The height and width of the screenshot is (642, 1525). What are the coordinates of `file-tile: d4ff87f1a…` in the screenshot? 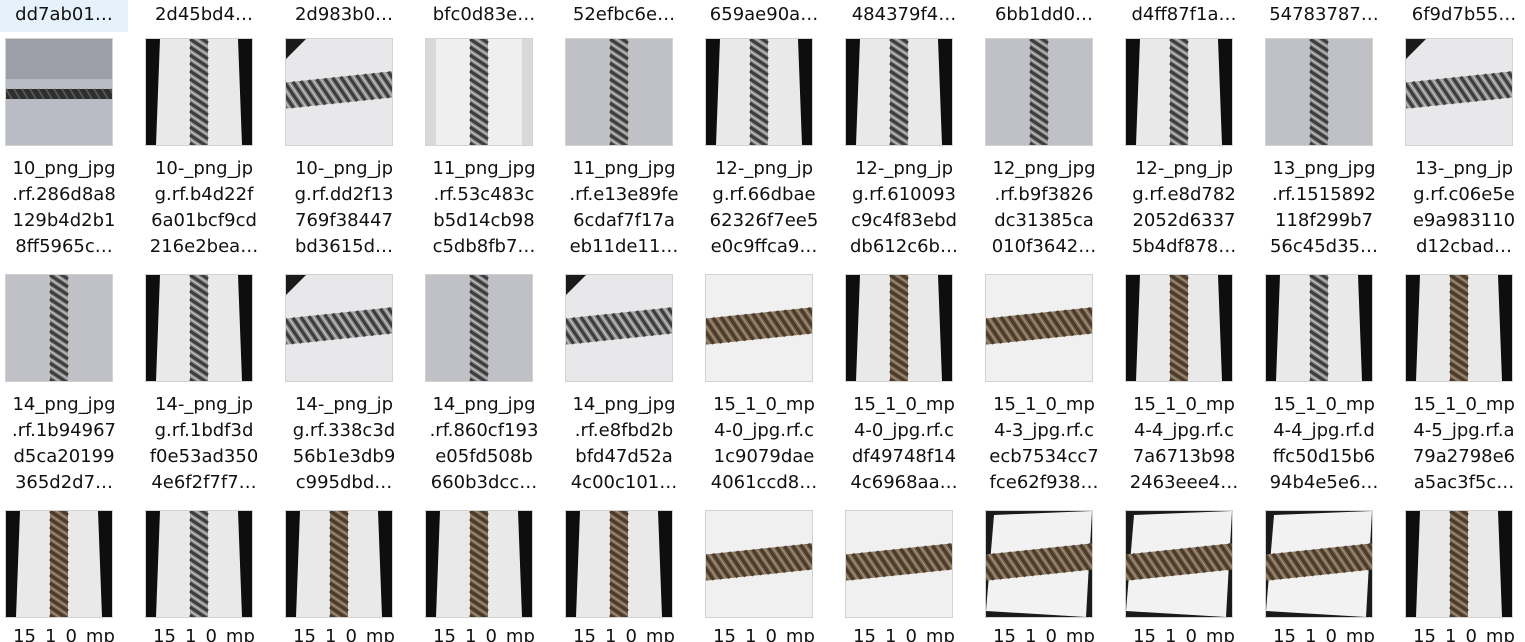 It's located at (1184, 16).